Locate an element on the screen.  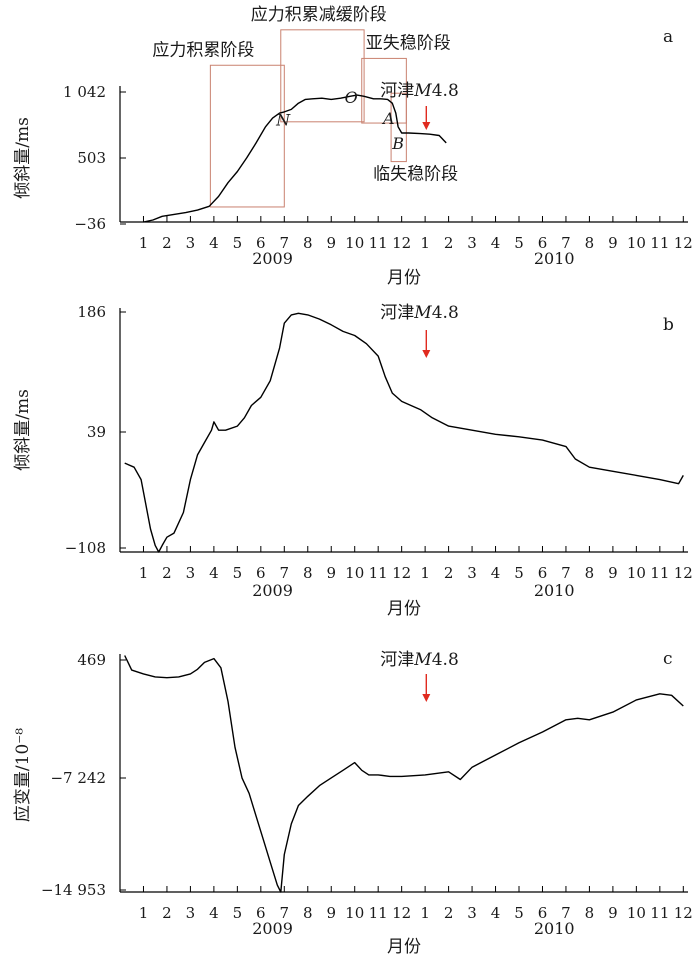
y-tick-label: 39 is located at coordinates (96, 432).